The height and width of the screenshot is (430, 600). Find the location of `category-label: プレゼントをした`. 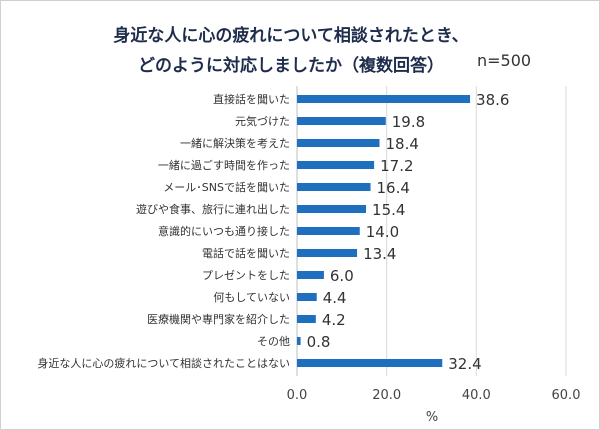

category-label: プレゼントをした is located at coordinates (246, 275).